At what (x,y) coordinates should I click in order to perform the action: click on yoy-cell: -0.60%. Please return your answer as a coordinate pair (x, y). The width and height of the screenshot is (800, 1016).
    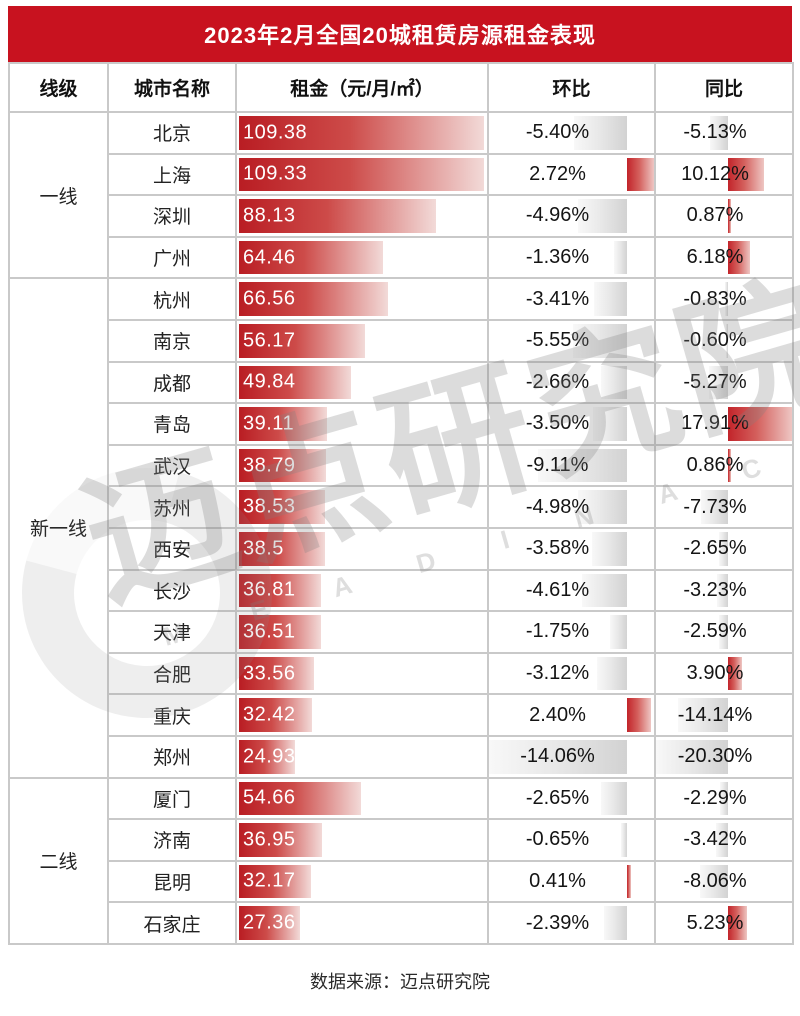
    Looking at the image, I should click on (724, 340).